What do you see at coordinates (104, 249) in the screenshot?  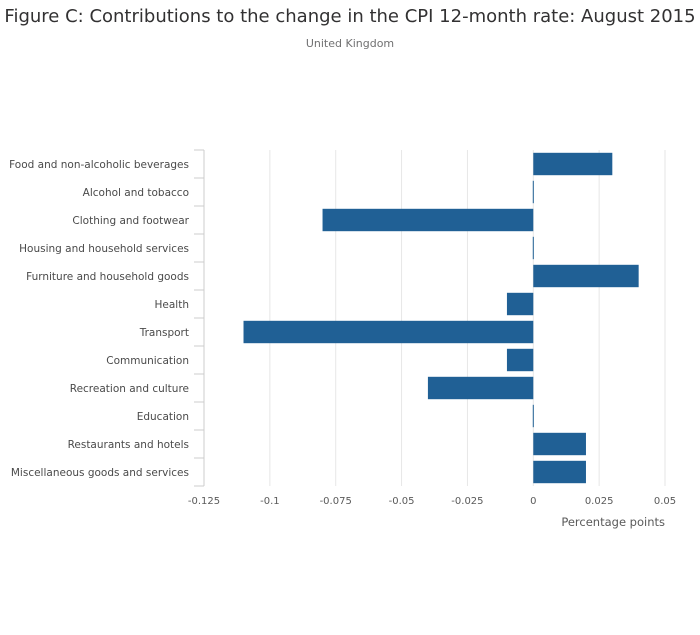 I see `category-label: Housing and household services` at bounding box center [104, 249].